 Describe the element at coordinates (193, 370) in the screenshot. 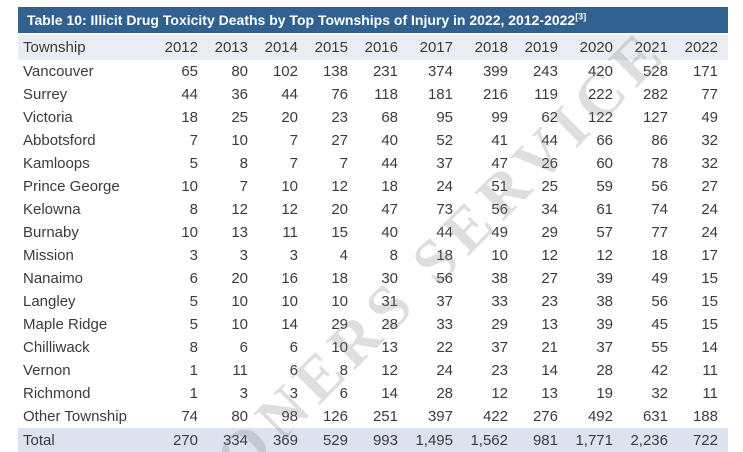

I see `value-cell: 1` at that location.